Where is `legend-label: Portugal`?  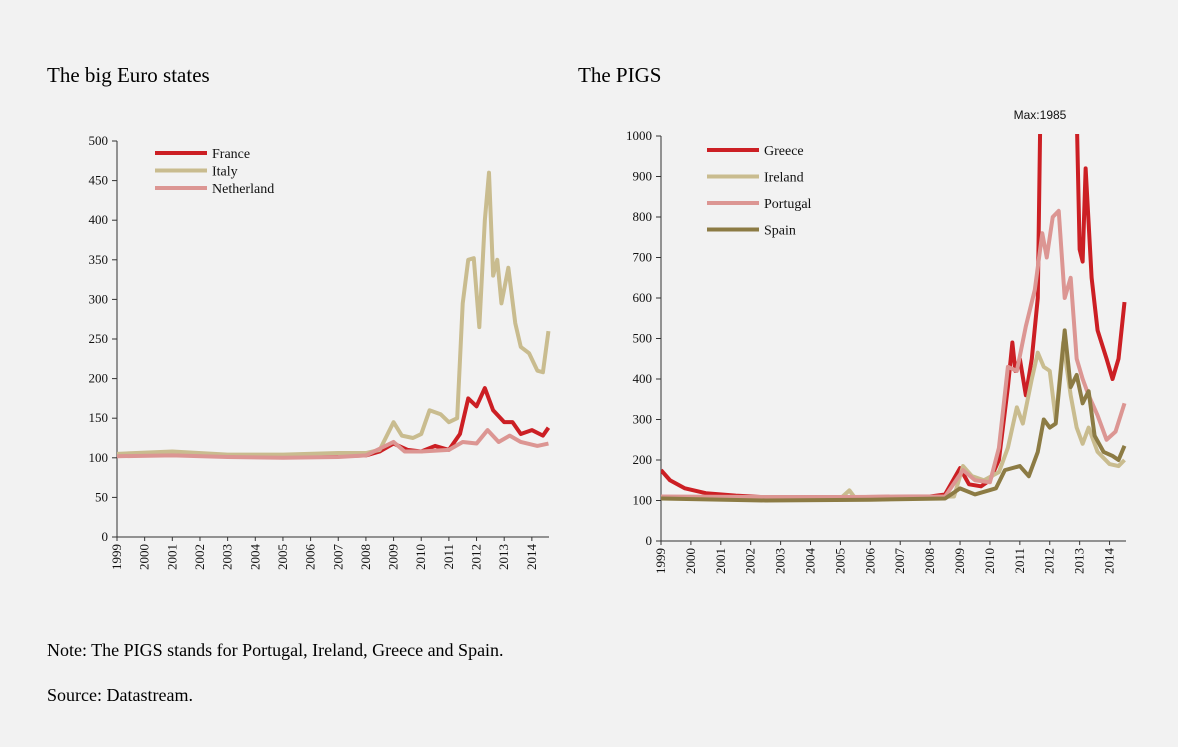
legend-label: Portugal is located at coordinates (788, 204).